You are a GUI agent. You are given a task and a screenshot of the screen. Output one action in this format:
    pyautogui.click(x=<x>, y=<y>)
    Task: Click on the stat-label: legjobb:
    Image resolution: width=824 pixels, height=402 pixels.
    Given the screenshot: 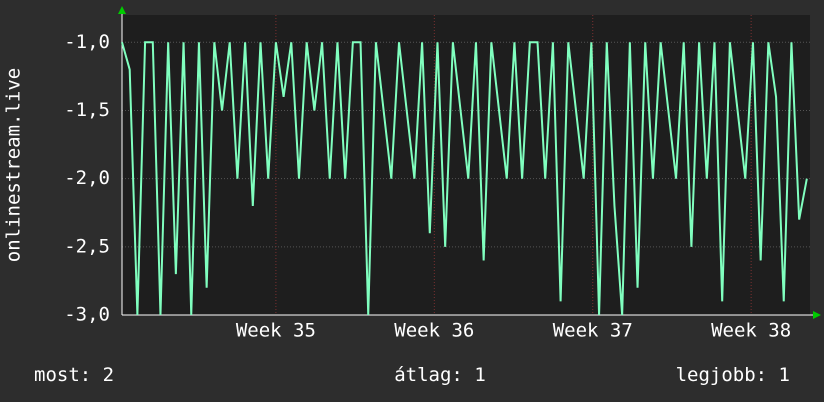 What is the action you would take?
    pyautogui.click(x=722, y=375)
    